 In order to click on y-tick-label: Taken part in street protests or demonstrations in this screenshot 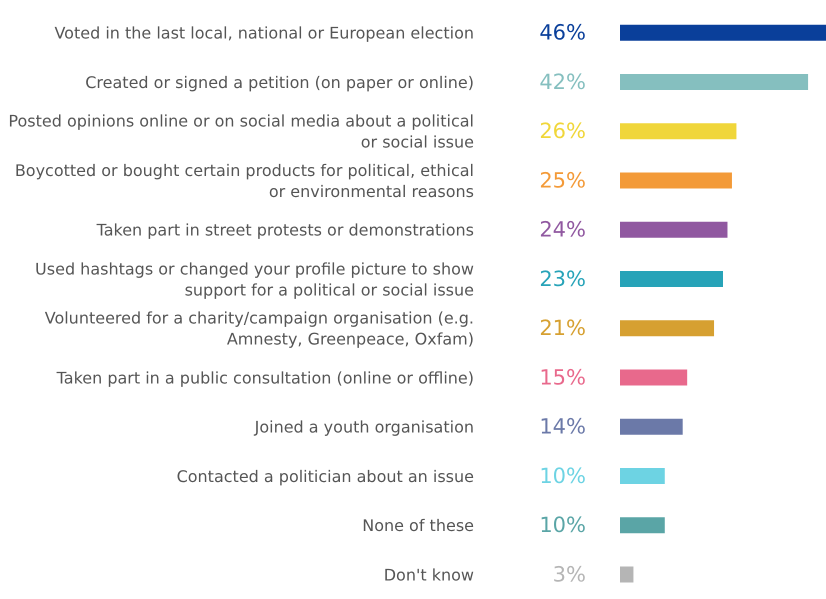, I will do `click(285, 230)`.